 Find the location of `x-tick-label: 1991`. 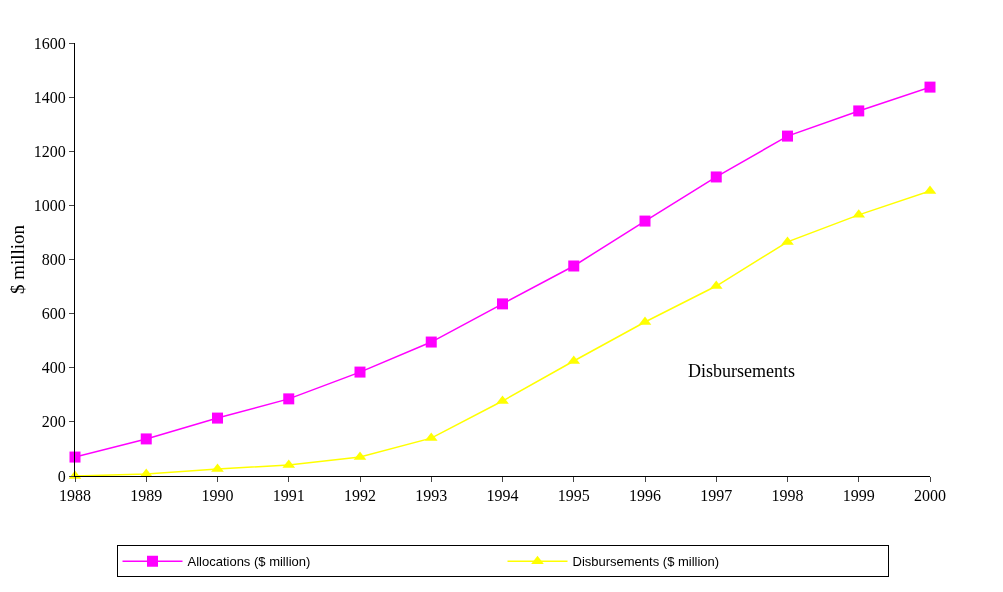

x-tick-label: 1991 is located at coordinates (288, 496).